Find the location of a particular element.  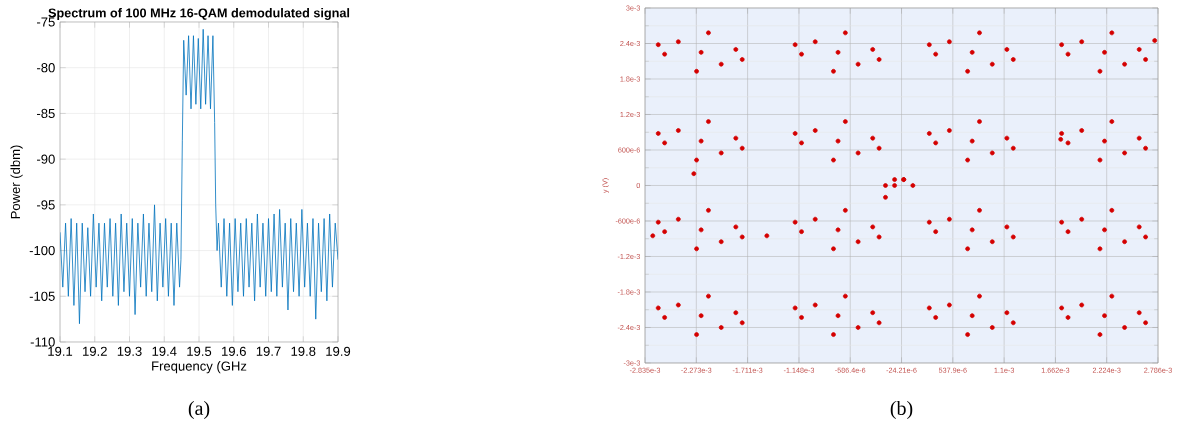

x-axis-title: Frequency (GHz is located at coordinates (199, 367).